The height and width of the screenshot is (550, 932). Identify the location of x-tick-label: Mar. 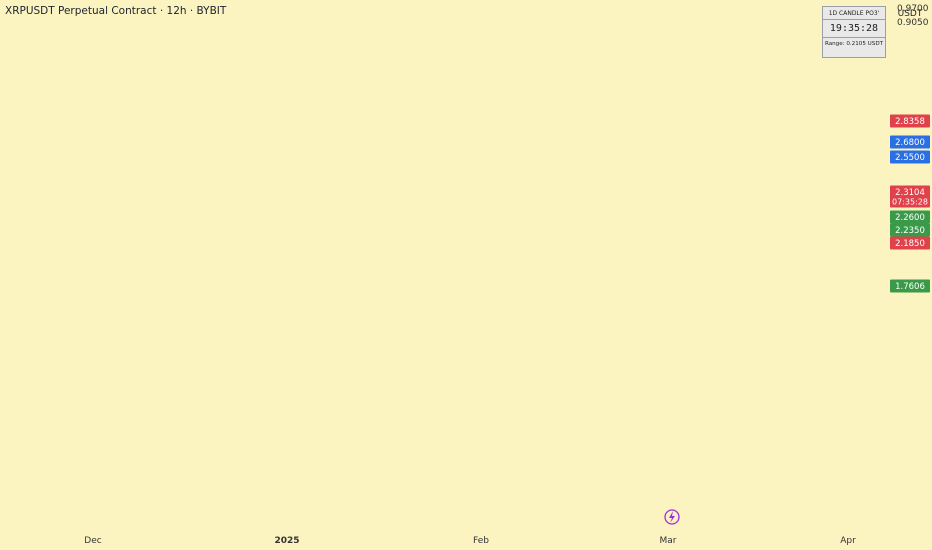
(668, 541).